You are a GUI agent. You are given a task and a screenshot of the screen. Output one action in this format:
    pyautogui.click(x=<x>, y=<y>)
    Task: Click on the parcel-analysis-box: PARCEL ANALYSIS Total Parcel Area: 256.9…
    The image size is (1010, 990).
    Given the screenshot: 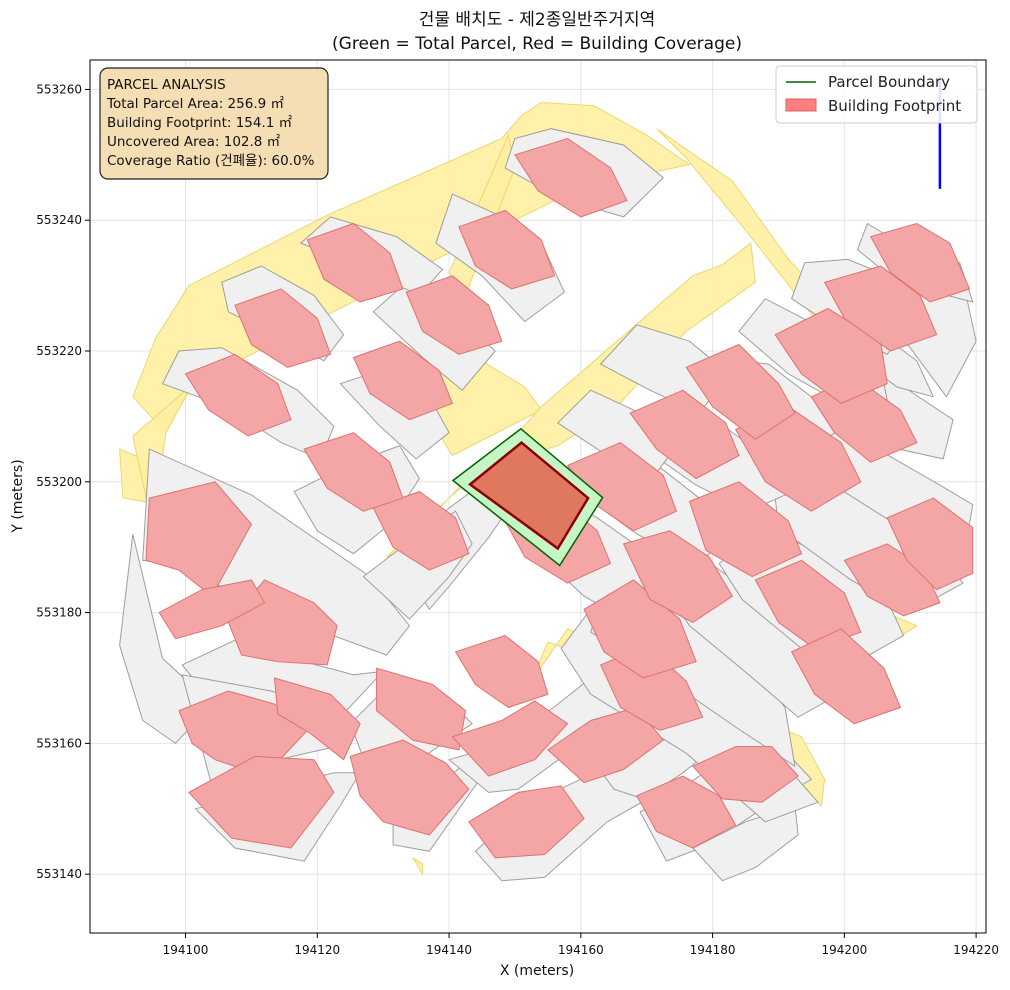 What is the action you would take?
    pyautogui.click(x=214, y=123)
    